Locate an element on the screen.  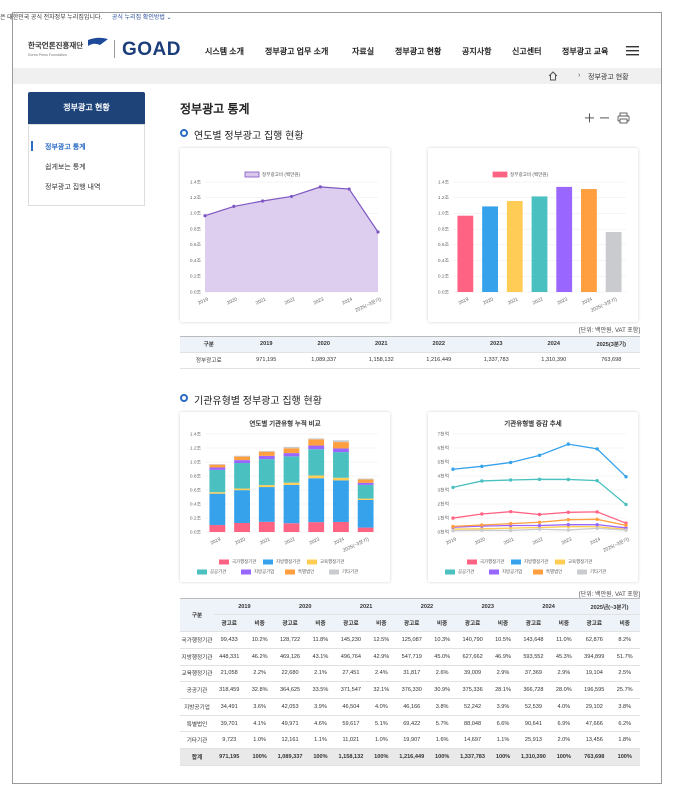
row-header: 지방행정기관 is located at coordinates (197, 657).